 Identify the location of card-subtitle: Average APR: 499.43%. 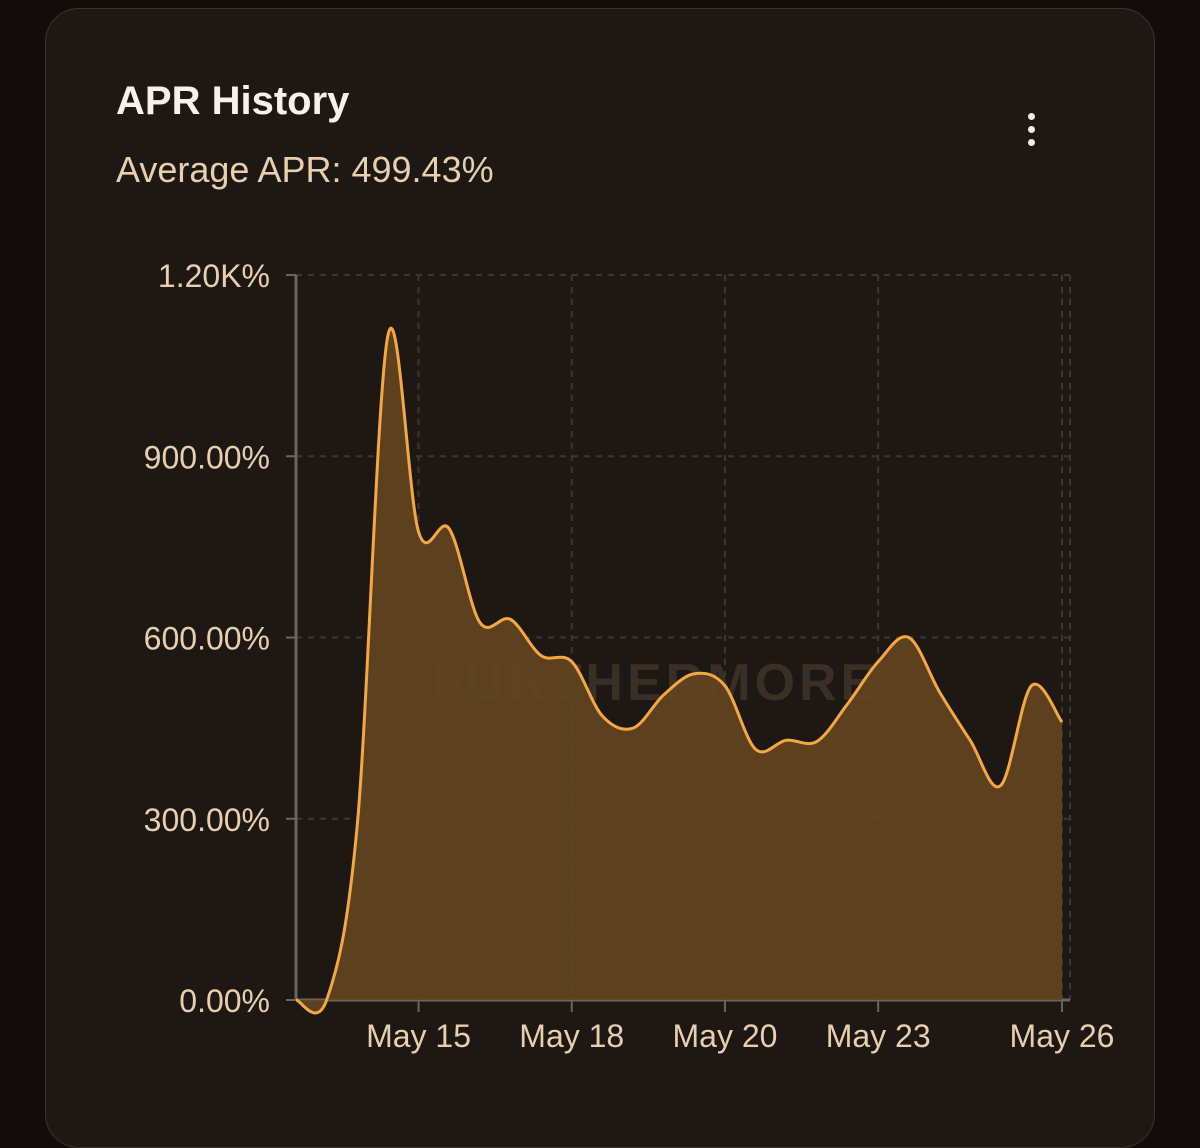
(305, 169).